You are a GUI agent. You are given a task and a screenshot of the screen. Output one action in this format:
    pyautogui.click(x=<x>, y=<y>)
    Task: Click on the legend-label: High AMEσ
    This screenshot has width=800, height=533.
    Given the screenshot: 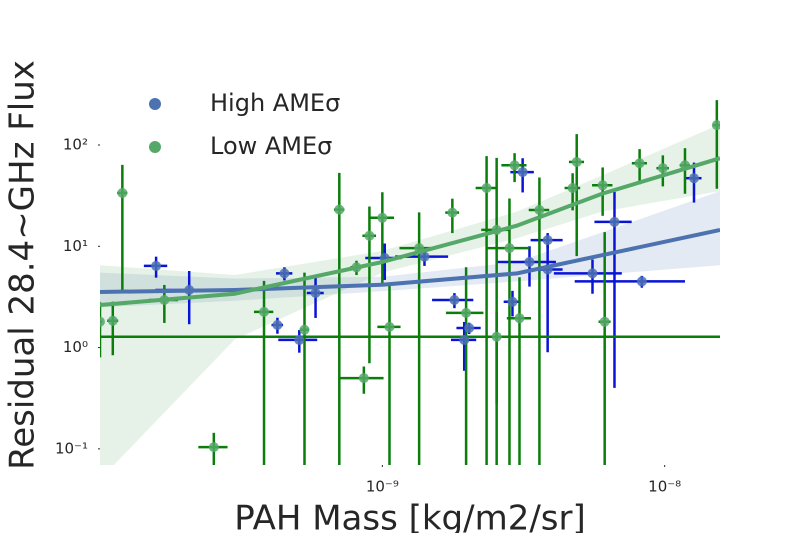 What is the action you would take?
    pyautogui.click(x=275, y=103)
    